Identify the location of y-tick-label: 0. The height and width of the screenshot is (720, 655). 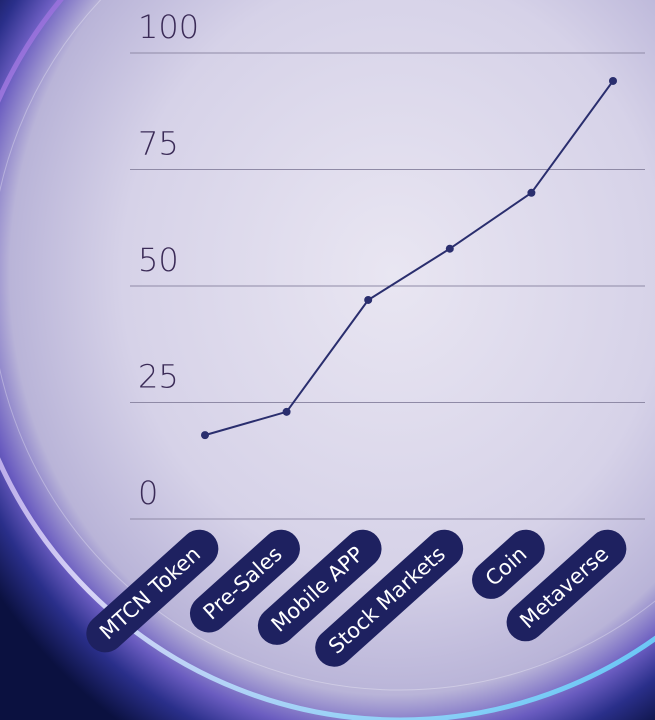
(148, 493).